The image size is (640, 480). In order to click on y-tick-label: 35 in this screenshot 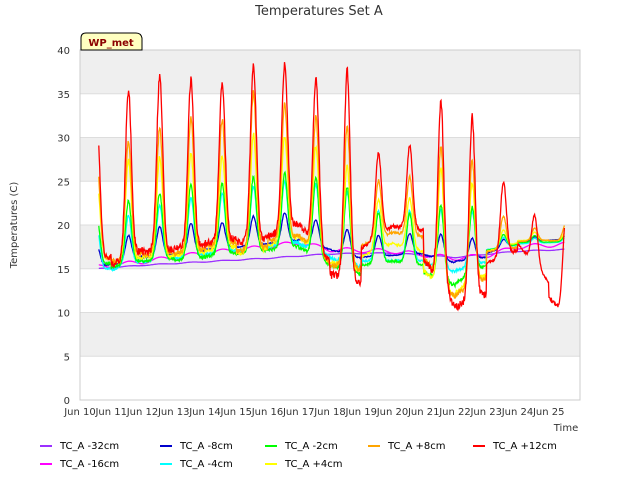, I will do `click(63, 95)`.